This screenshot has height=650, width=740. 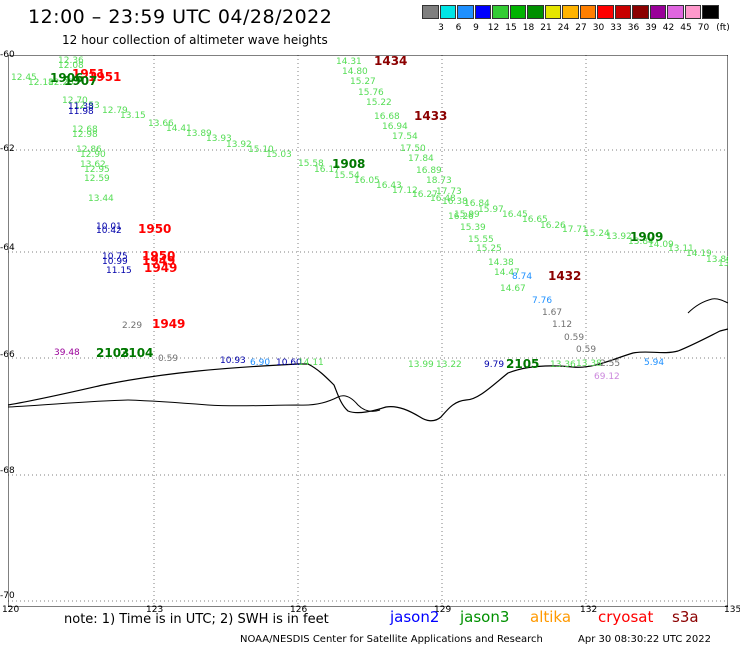 I want to click on swh-value-label: 12.53, so click(x=87, y=106).